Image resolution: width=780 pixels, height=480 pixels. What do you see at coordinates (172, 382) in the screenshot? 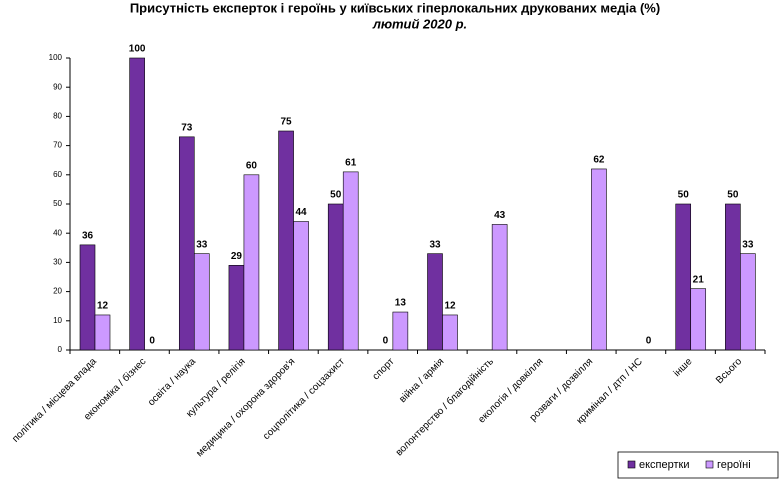
I see `x-tick-label: освіта / наука` at bounding box center [172, 382].